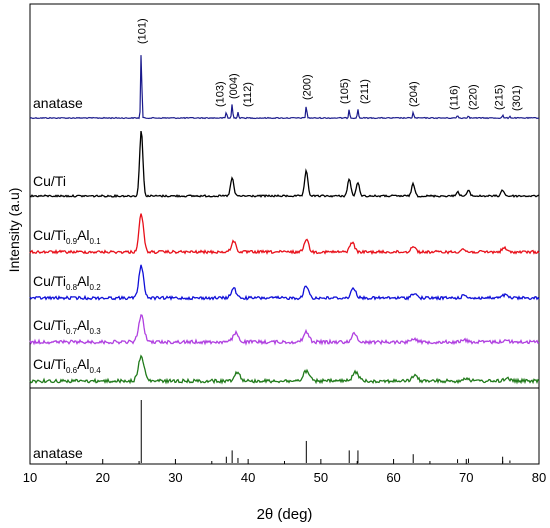 Image resolution: width=550 pixels, height=528 pixels. What do you see at coordinates (455, 97) in the screenshot?
I see `peak-label-8: (116)` at bounding box center [455, 97].